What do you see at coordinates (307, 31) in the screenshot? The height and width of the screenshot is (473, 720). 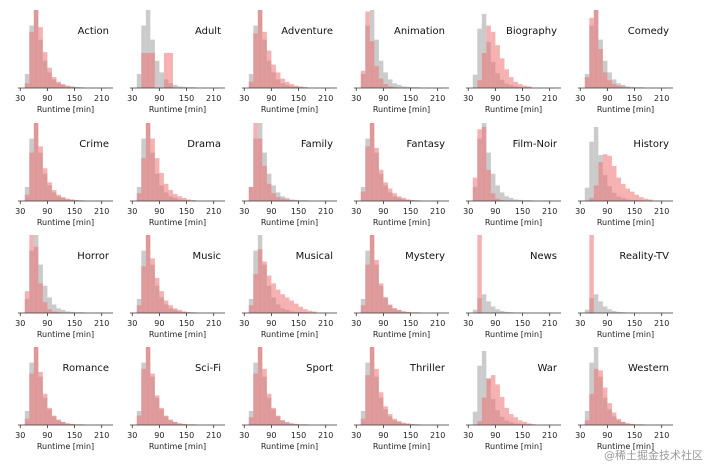 I see `genre-title: Adventure` at bounding box center [307, 31].